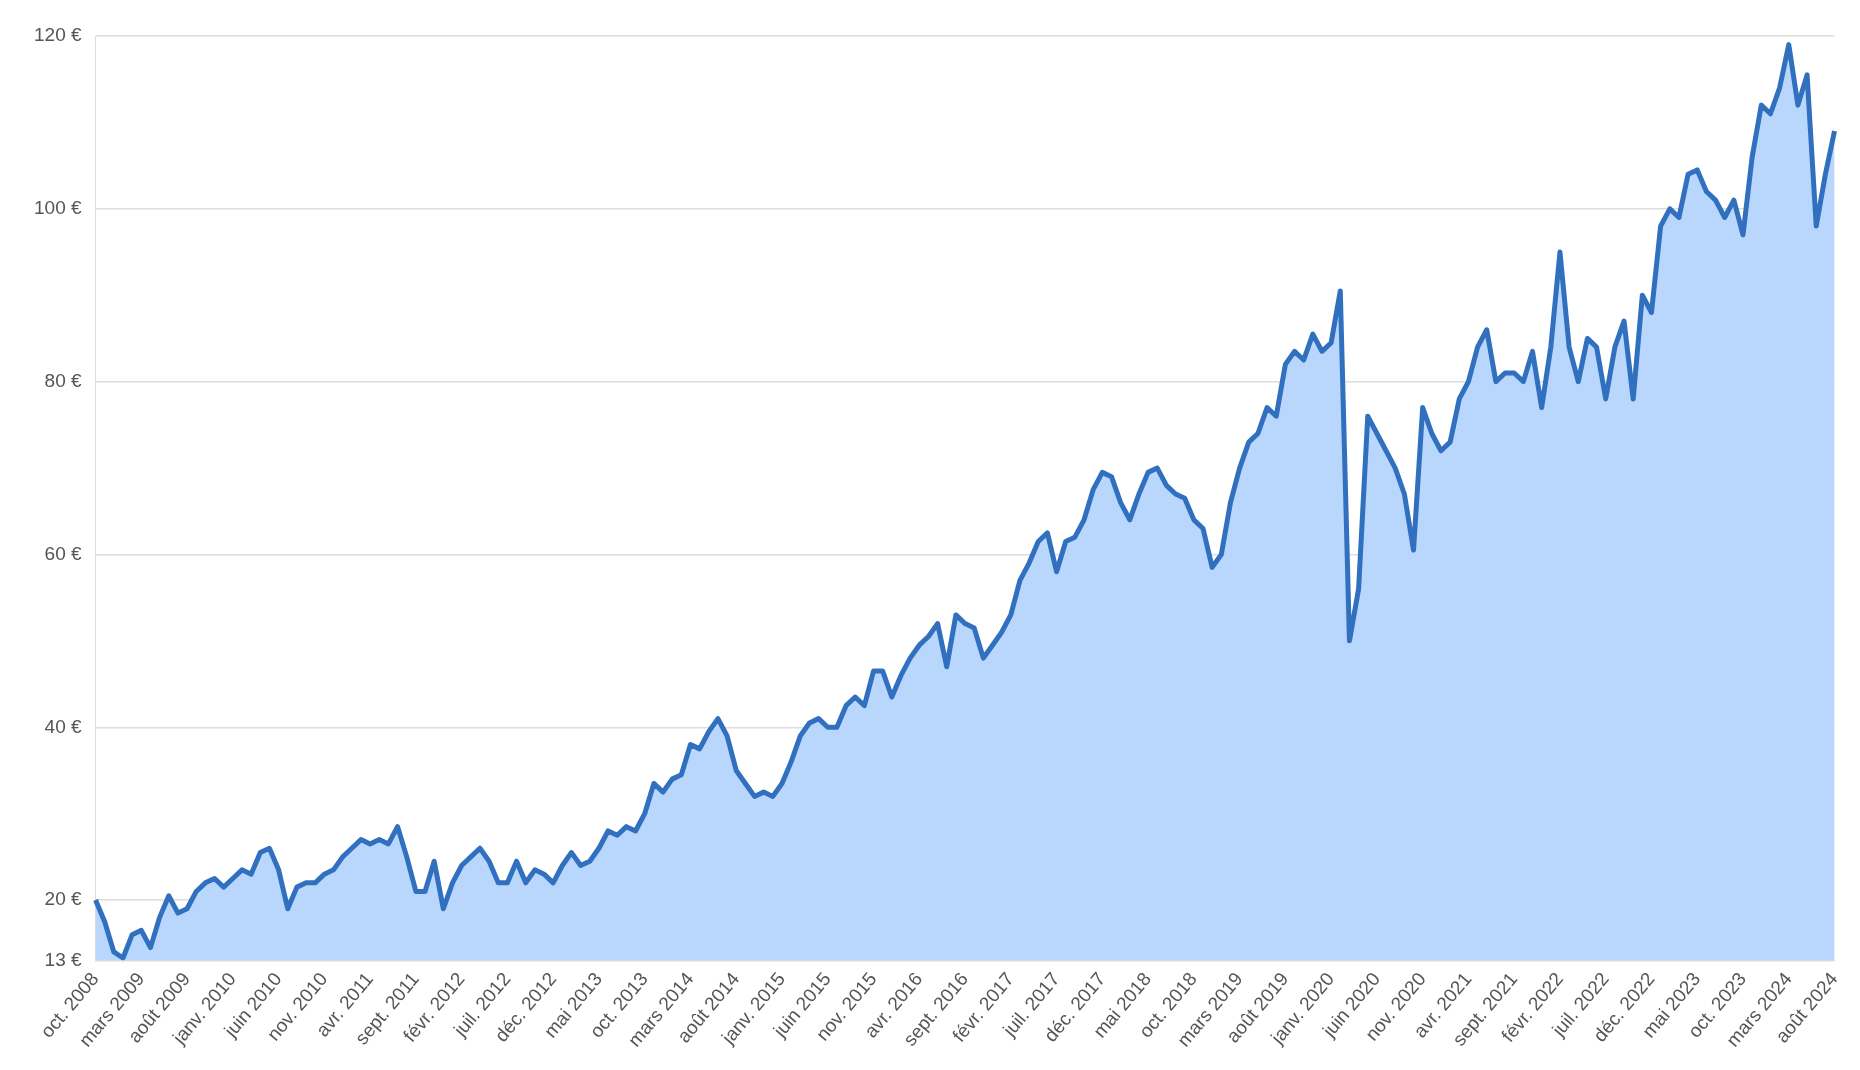 This screenshot has height=1070, width=1860. What do you see at coordinates (63, 380) in the screenshot?
I see `y-tick-label: 80 €` at bounding box center [63, 380].